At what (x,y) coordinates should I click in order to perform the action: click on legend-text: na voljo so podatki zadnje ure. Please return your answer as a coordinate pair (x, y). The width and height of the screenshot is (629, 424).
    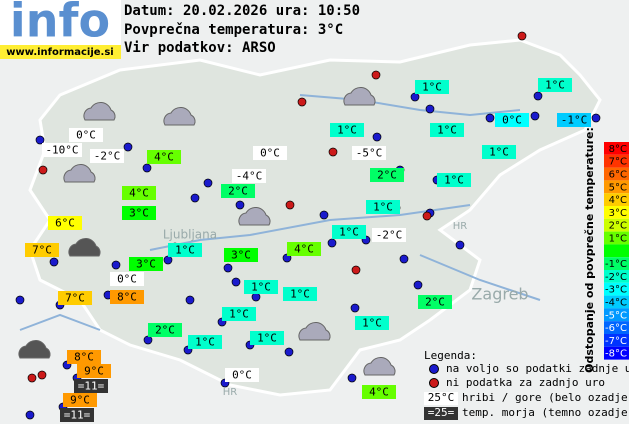
    Looking at the image, I should click on (537, 368).